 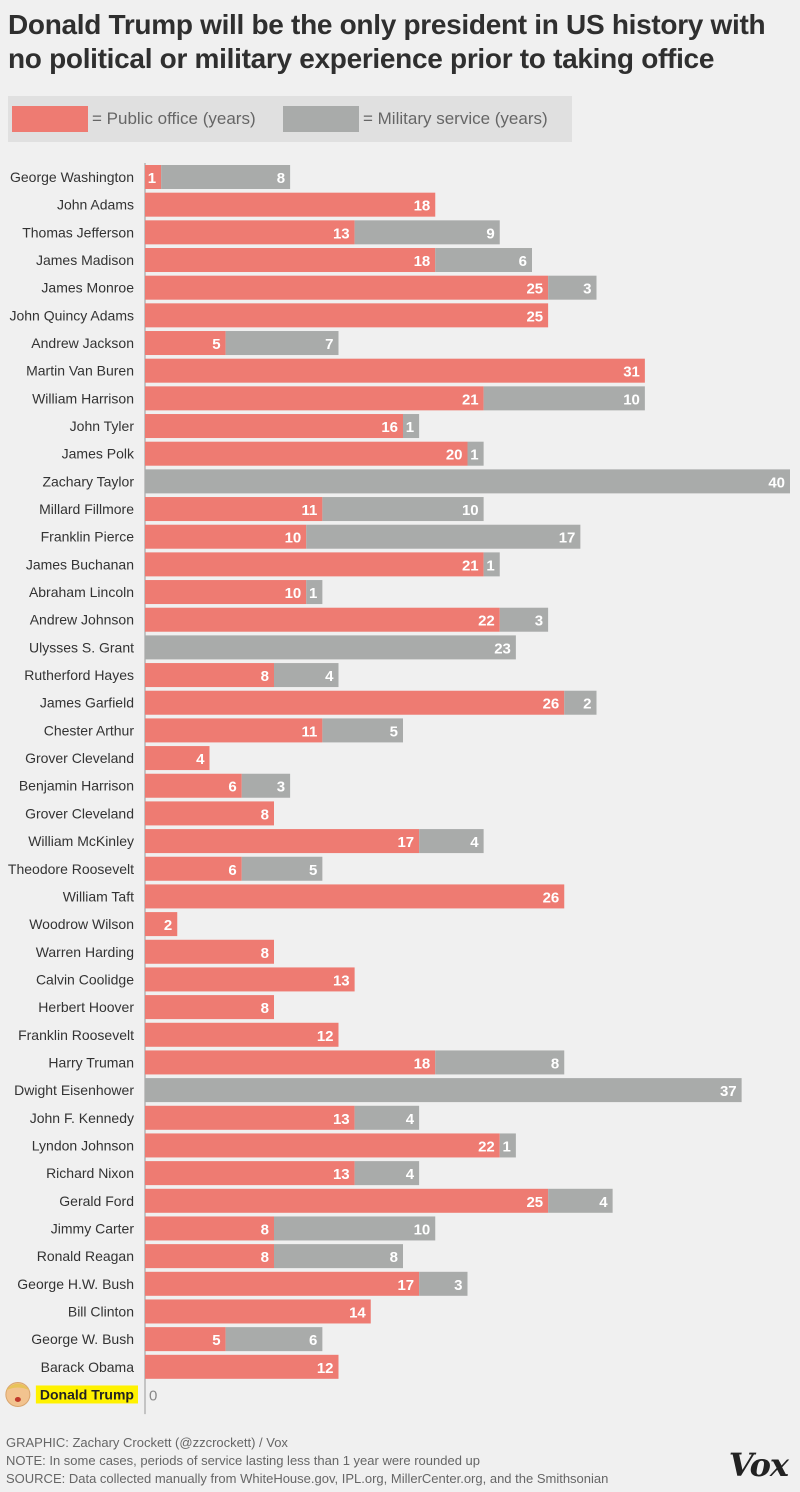 I want to click on category-label: Calvin Coolidge, so click(x=85, y=979).